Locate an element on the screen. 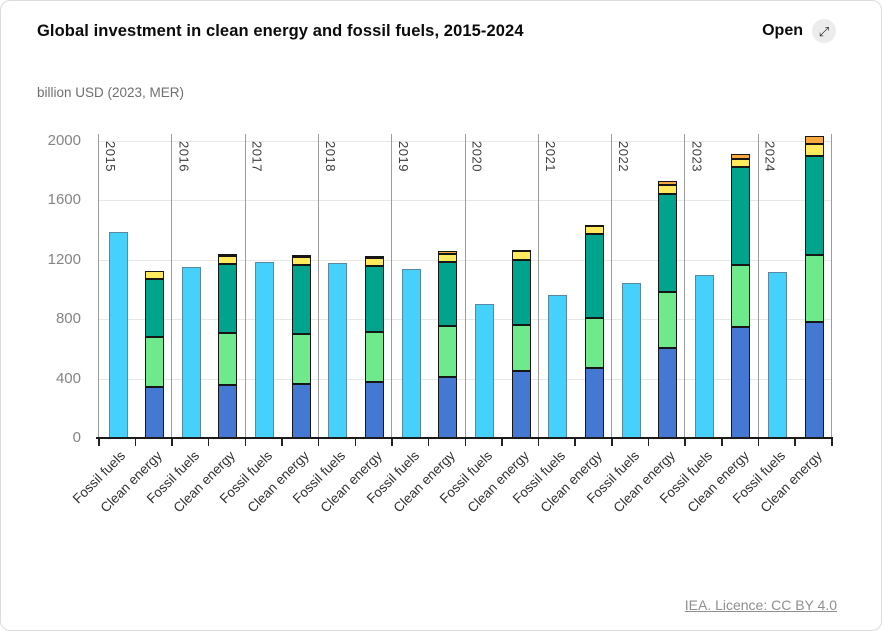 This screenshot has width=882, height=631. bar-clean-energy-2019-segment-3-teal is located at coordinates (448, 293).